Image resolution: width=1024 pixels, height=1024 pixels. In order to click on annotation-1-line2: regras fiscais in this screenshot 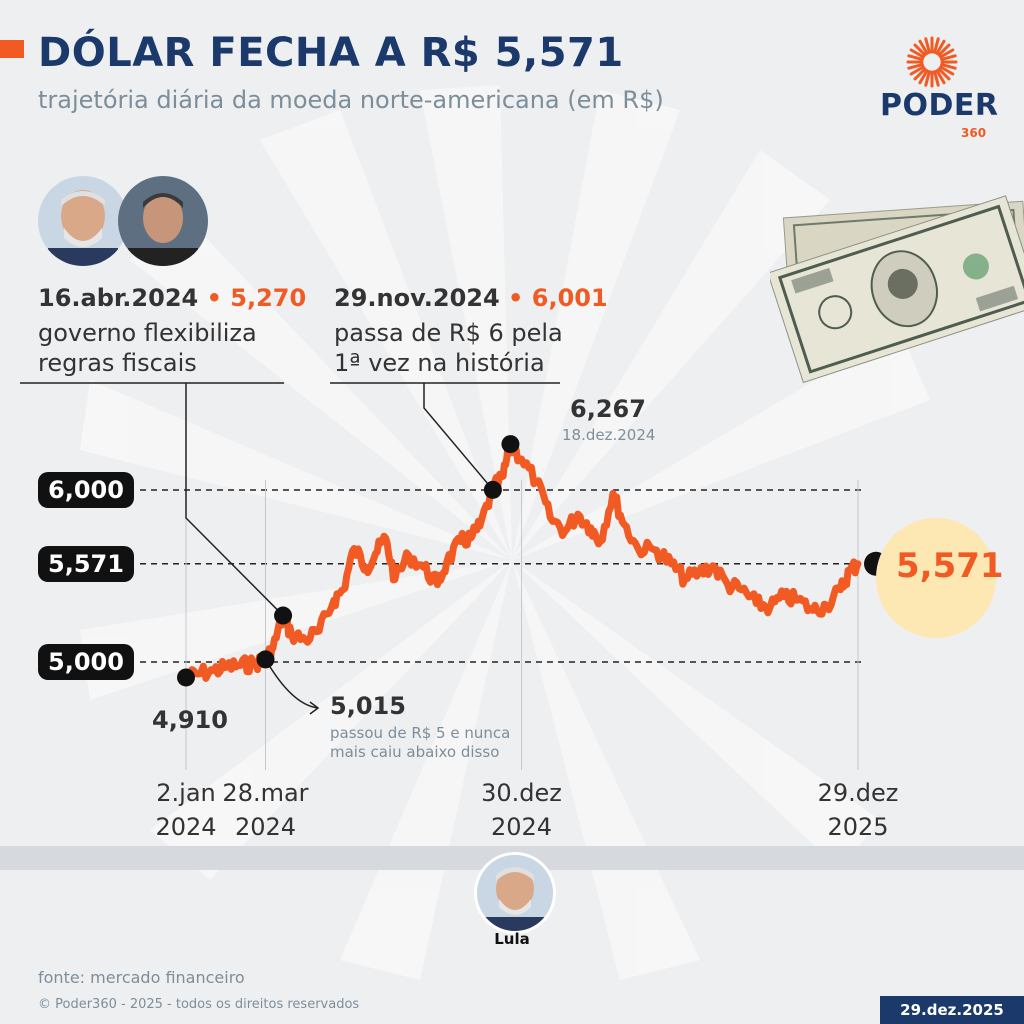, I will do `click(117, 363)`.